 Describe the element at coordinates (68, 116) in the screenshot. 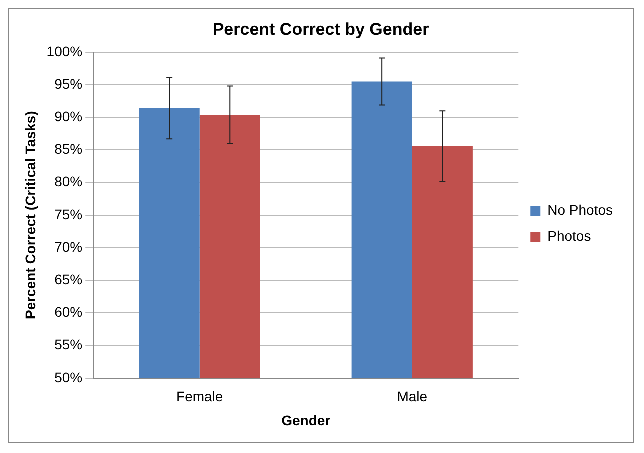

I see `y-tick-label: 90%` at that location.